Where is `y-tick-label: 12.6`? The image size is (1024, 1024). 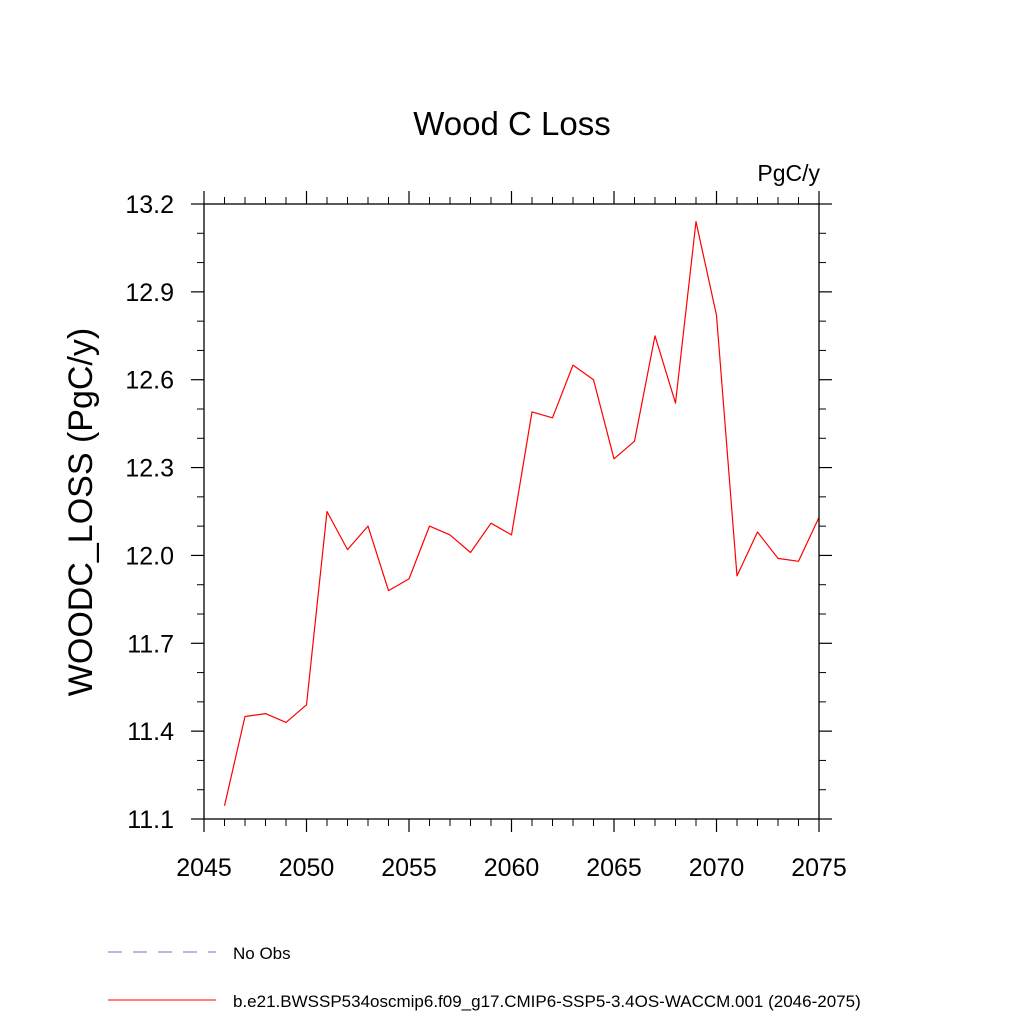 y-tick-label: 12.6 is located at coordinates (149, 381).